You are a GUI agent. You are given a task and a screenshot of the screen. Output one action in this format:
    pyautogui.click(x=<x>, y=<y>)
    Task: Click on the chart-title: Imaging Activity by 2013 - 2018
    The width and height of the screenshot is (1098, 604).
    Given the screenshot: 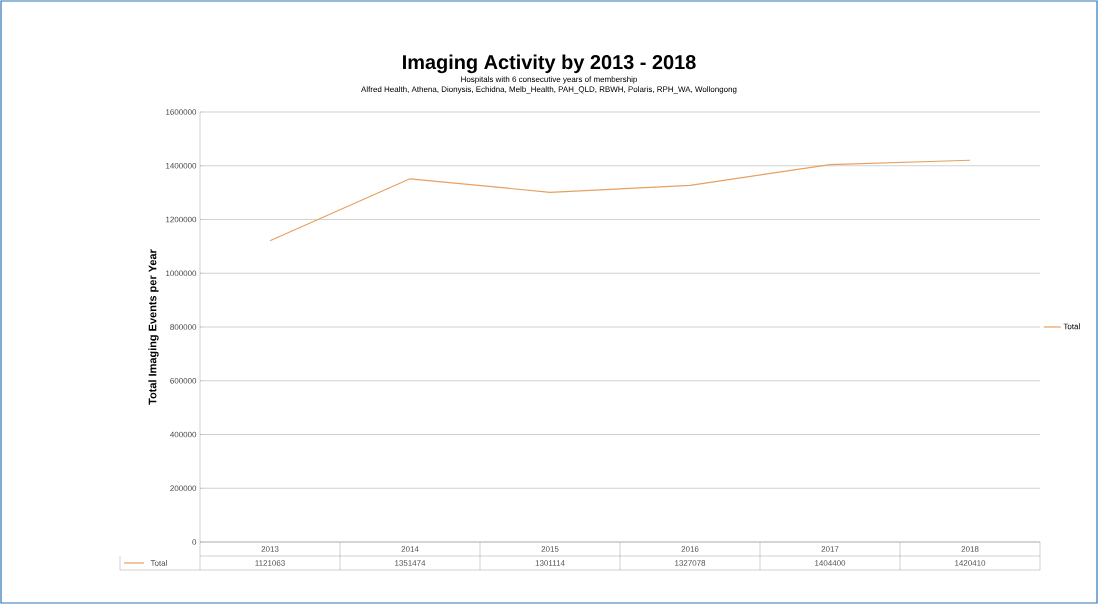 What is the action you would take?
    pyautogui.click(x=549, y=64)
    